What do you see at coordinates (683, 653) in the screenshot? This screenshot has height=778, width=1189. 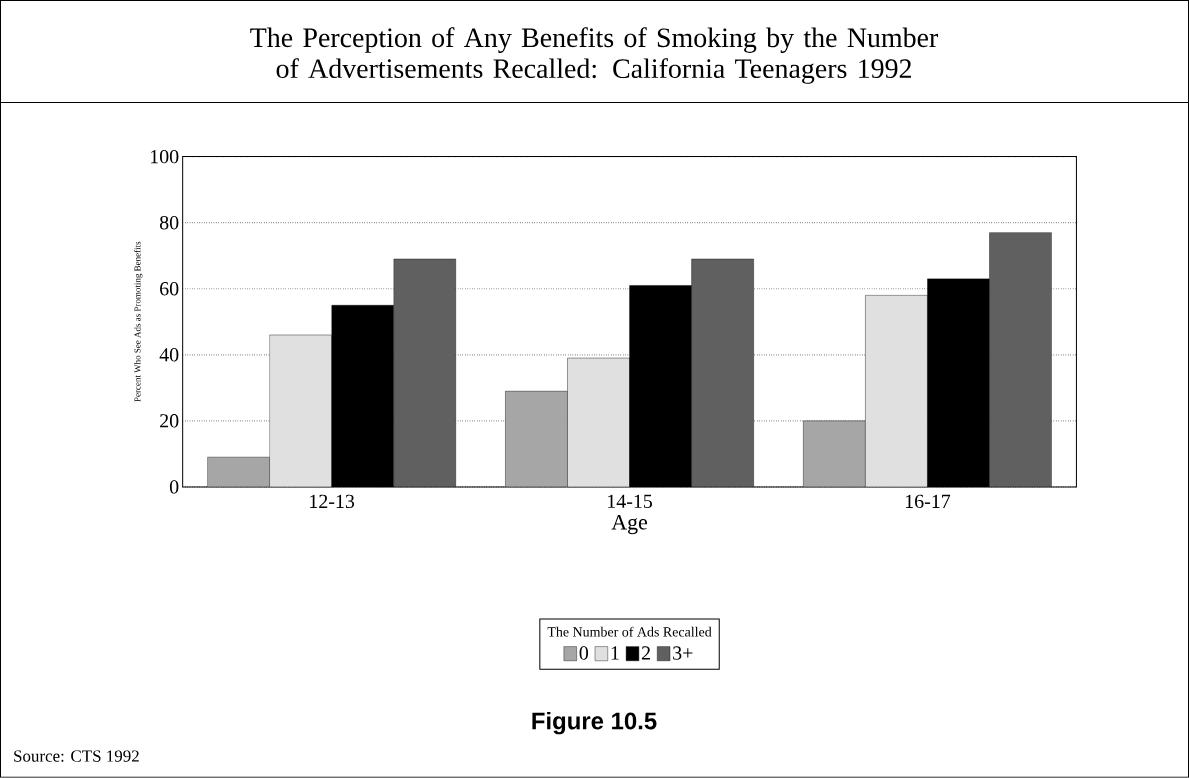 I see `legend-label: 3+` at bounding box center [683, 653].